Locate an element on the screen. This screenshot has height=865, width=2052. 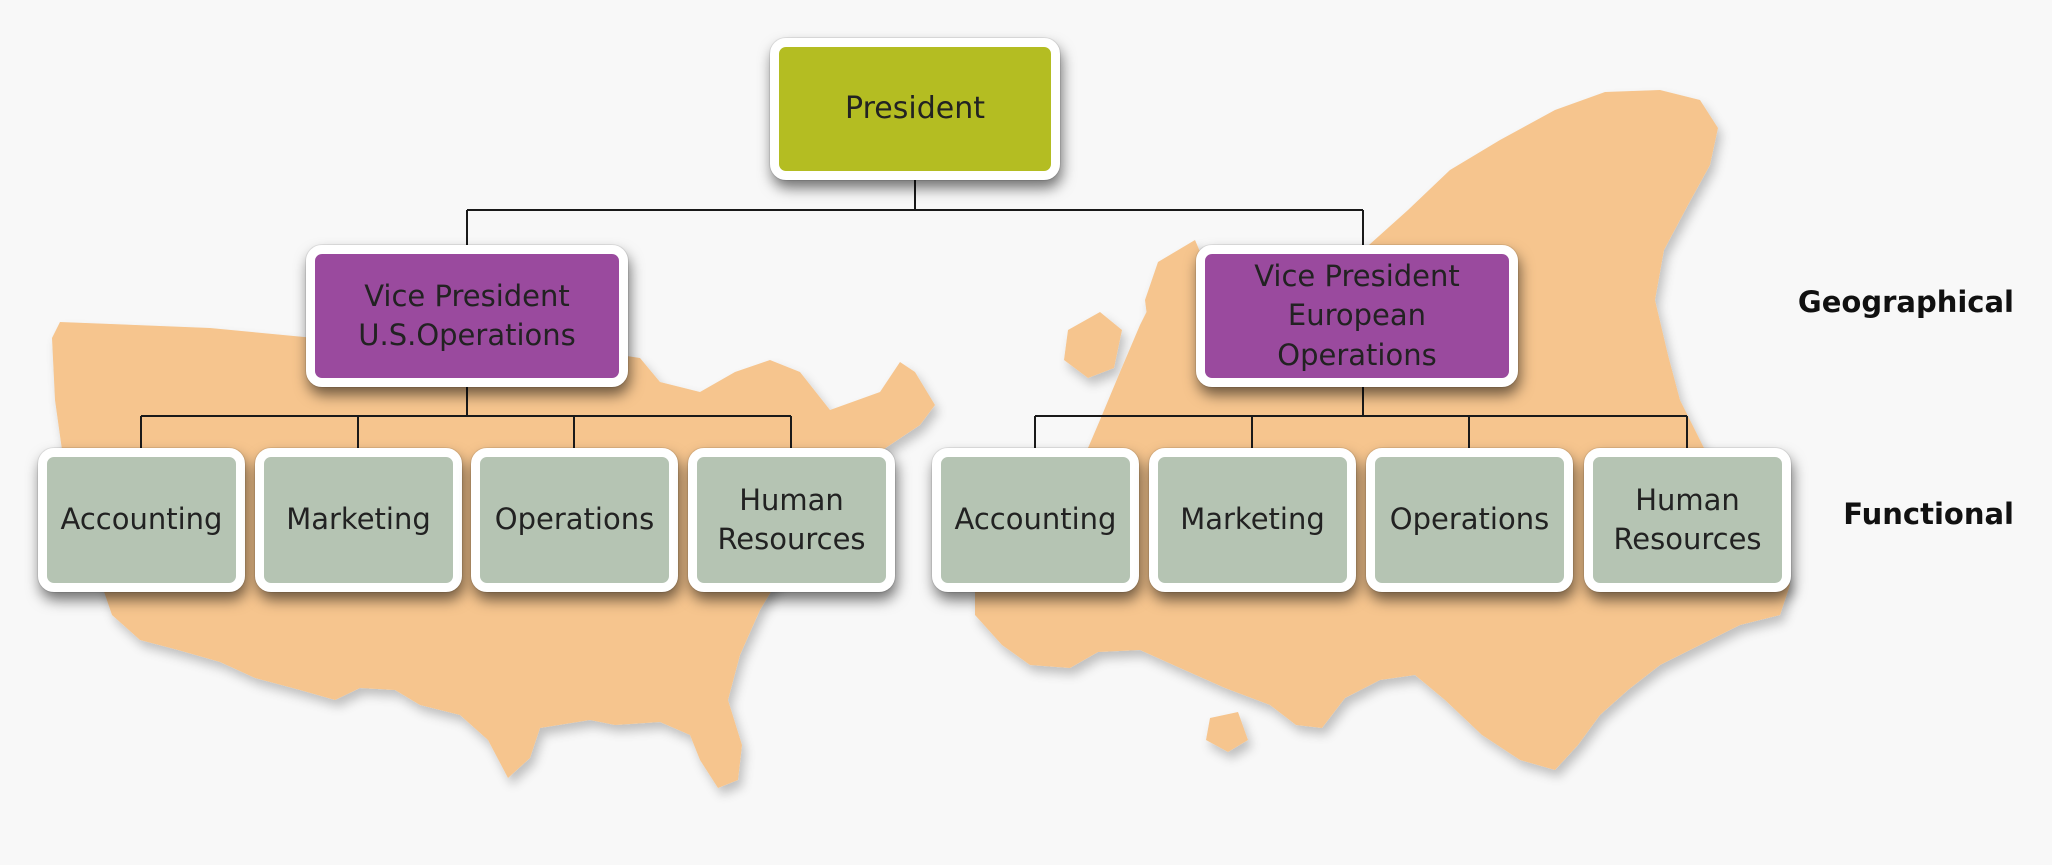
eu-human-resources-label: Human Resources is located at coordinates (1687, 519).